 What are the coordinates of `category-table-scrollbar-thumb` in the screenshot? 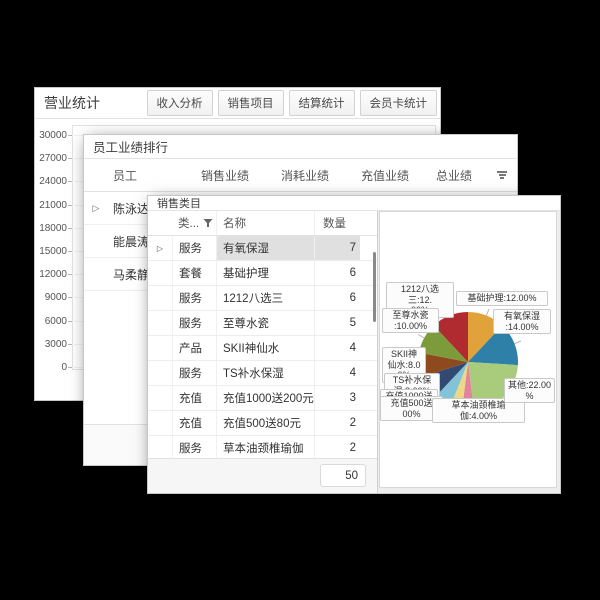 It's located at (374, 287).